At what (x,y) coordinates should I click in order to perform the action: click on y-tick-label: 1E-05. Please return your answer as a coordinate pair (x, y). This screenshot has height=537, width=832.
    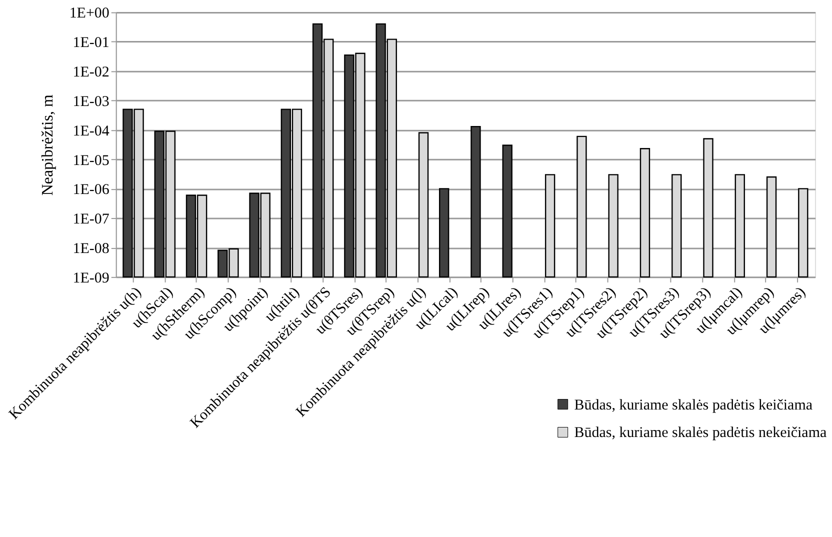
    Looking at the image, I should click on (91, 160).